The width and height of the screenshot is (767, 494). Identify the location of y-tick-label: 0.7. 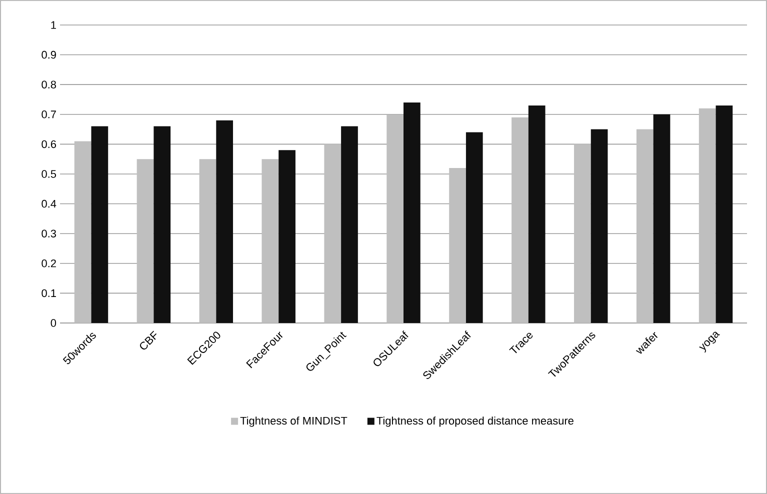
(49, 114).